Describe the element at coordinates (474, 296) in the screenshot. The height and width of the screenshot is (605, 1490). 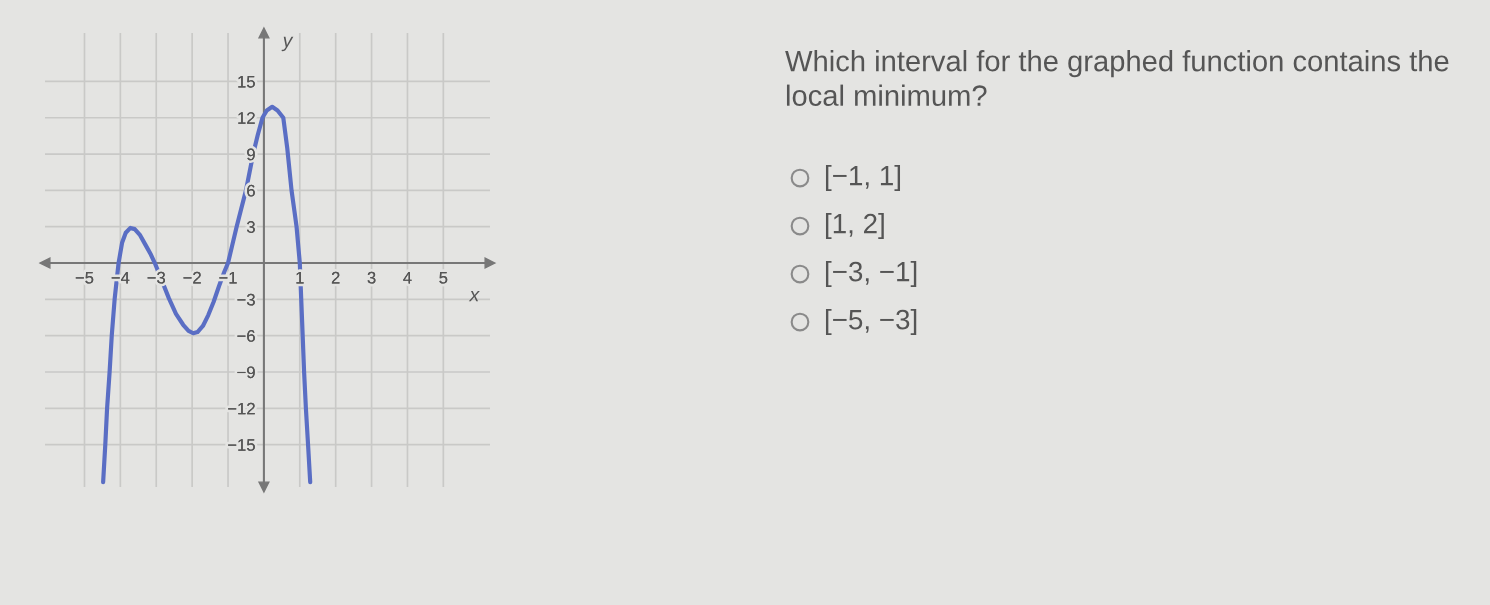
I see `x-axis-title: x` at that location.